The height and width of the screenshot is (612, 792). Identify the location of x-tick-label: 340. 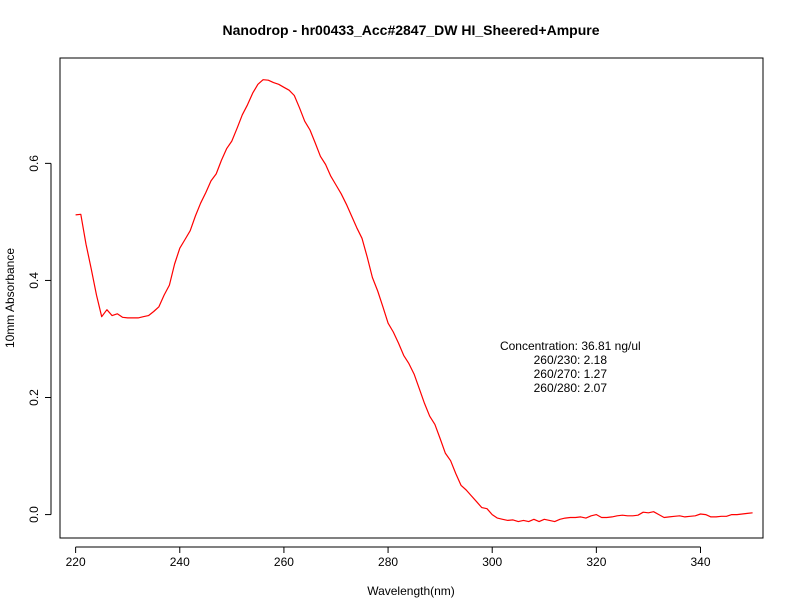
(700, 562).